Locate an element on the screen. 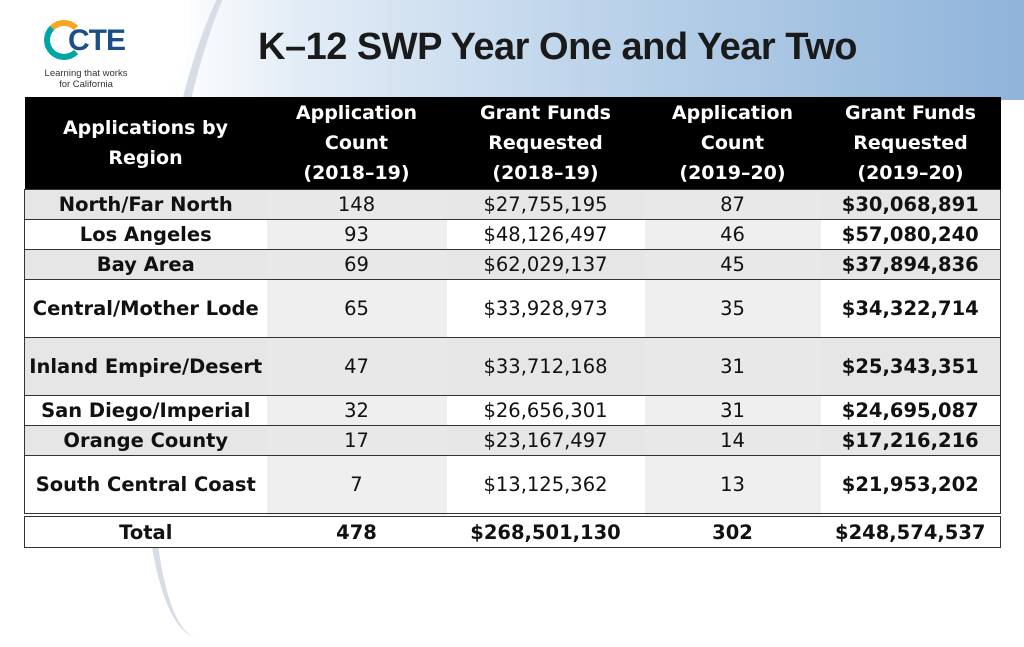 This screenshot has height=647, width=1024. table-row: Bay Area 69 $62,029,137 45 $37,894,836 is located at coordinates (512, 264).